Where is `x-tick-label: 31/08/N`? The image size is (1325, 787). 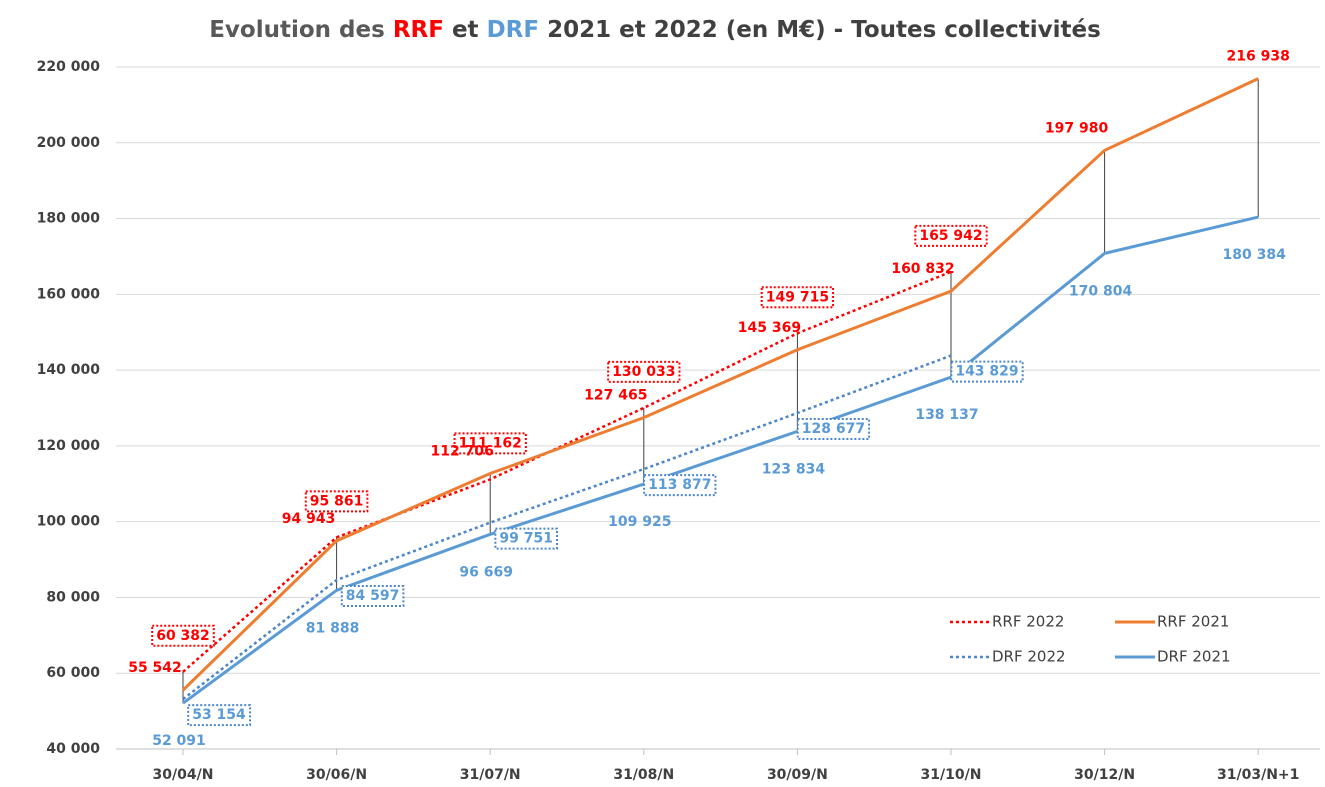 x-tick-label: 31/08/N is located at coordinates (643, 775).